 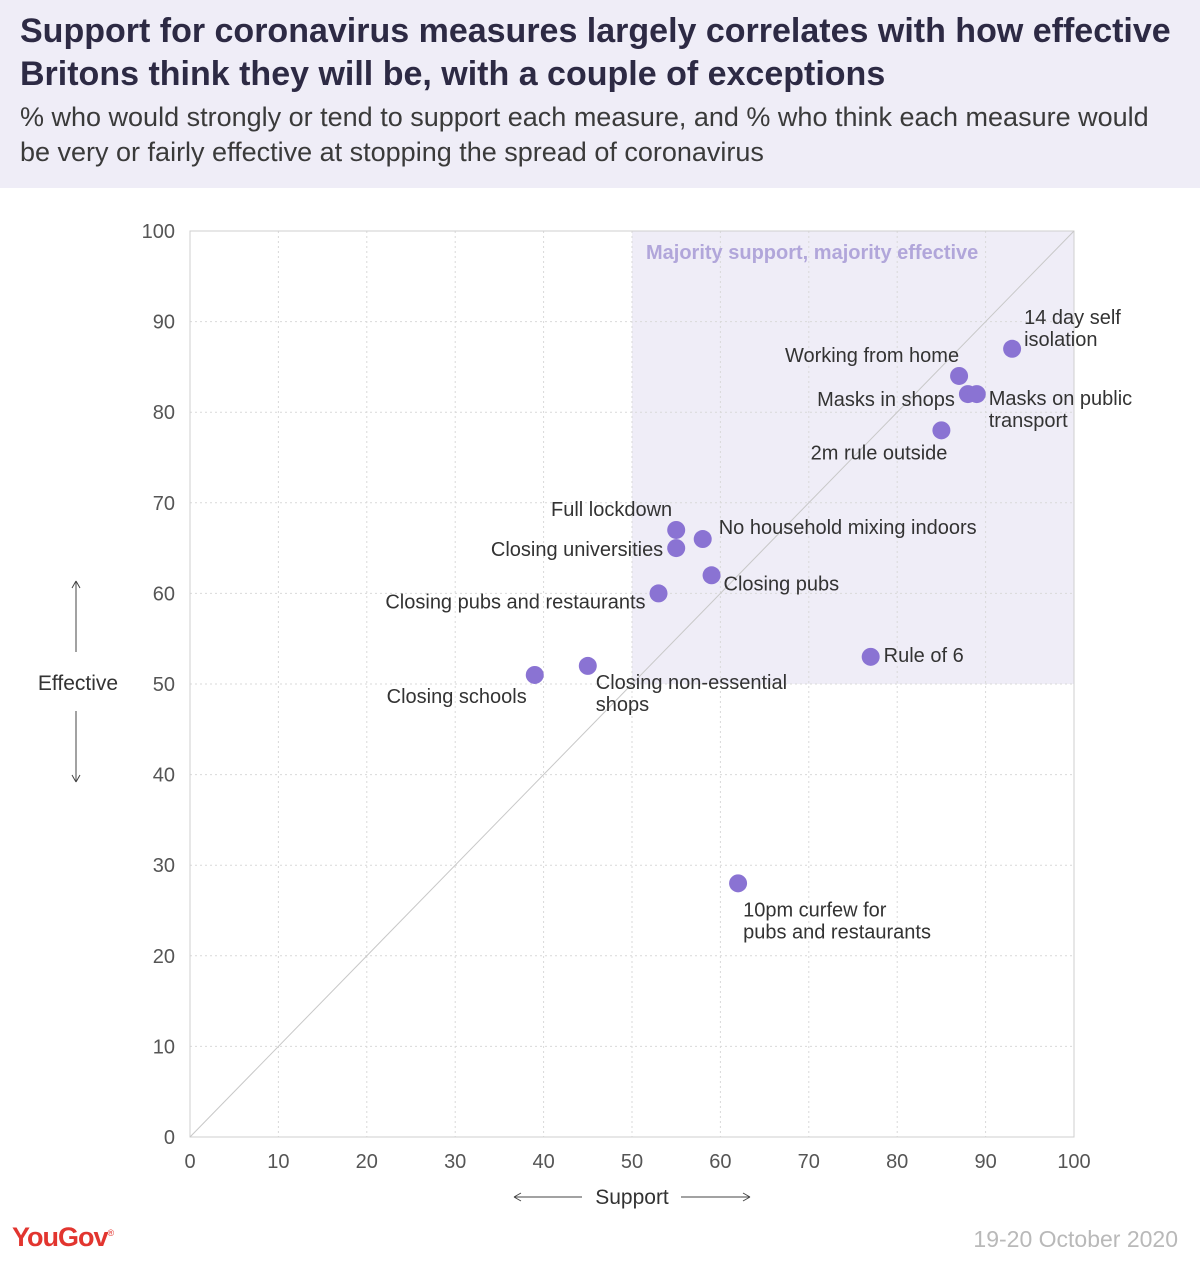 I want to click on data-point-label-line: Closing schools, so click(x=457, y=697).